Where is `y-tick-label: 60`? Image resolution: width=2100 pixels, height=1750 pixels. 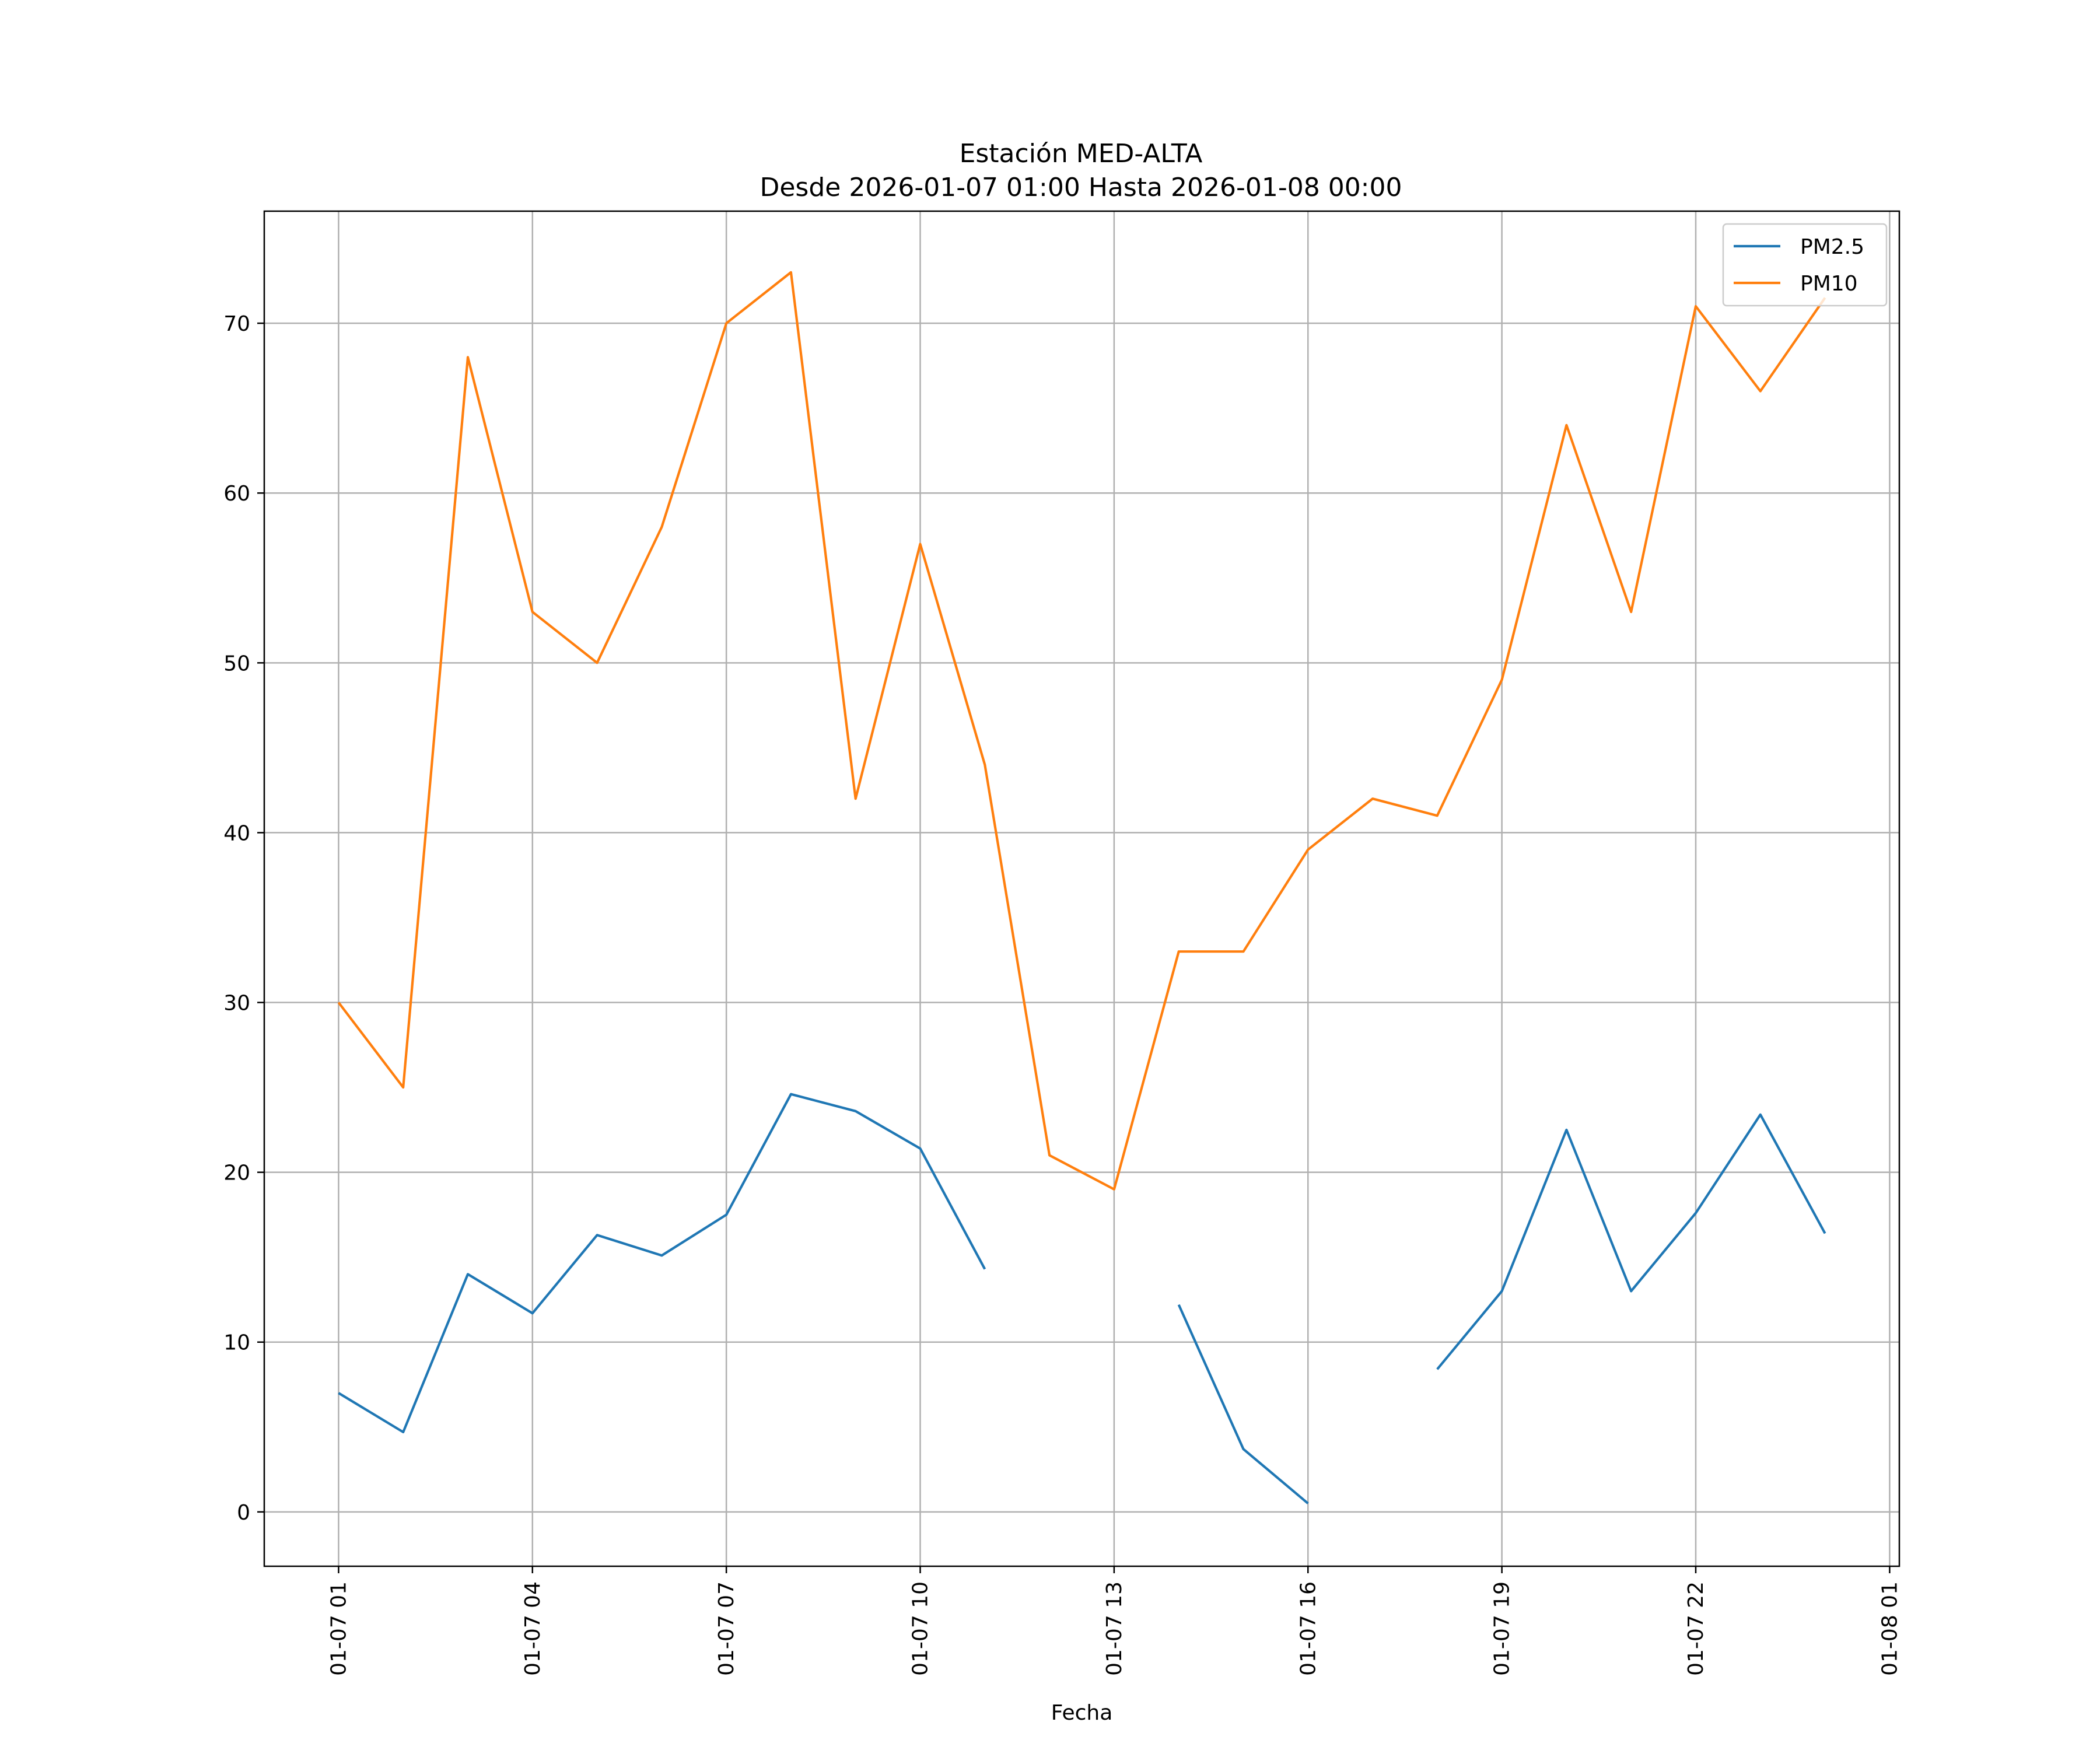 y-tick-label: 60 is located at coordinates (236, 494).